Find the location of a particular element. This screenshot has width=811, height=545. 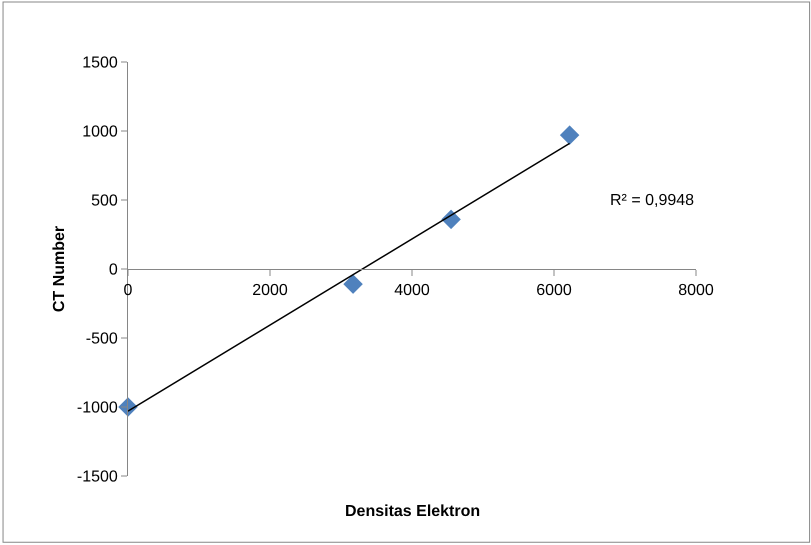

x-tick-label: 2000 is located at coordinates (270, 291).